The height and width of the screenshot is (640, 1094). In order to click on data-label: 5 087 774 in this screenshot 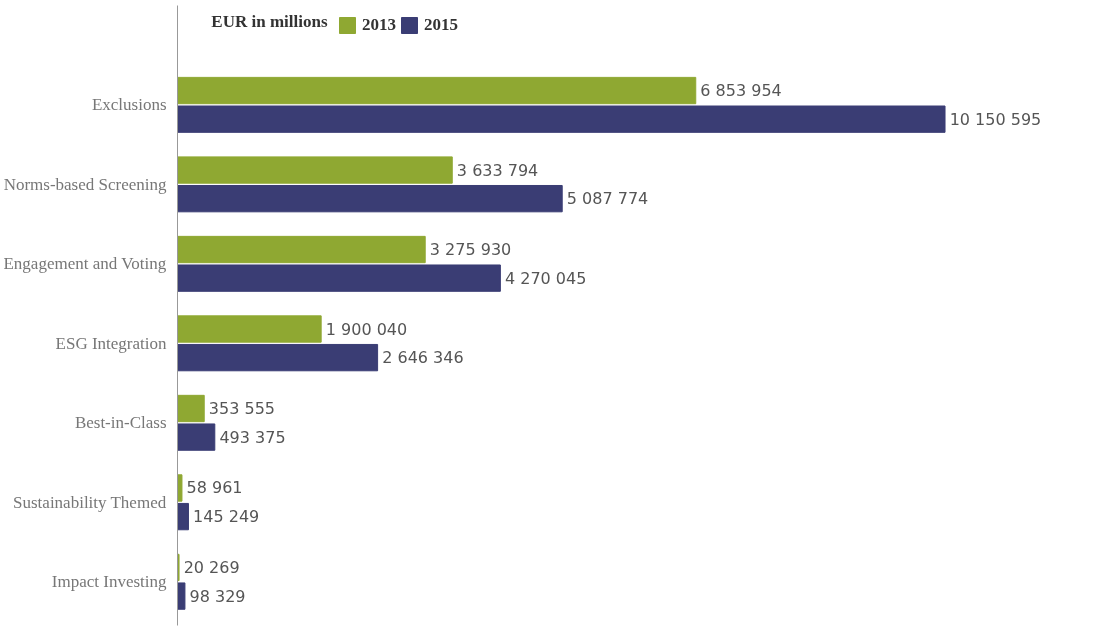, I will do `click(607, 199)`.